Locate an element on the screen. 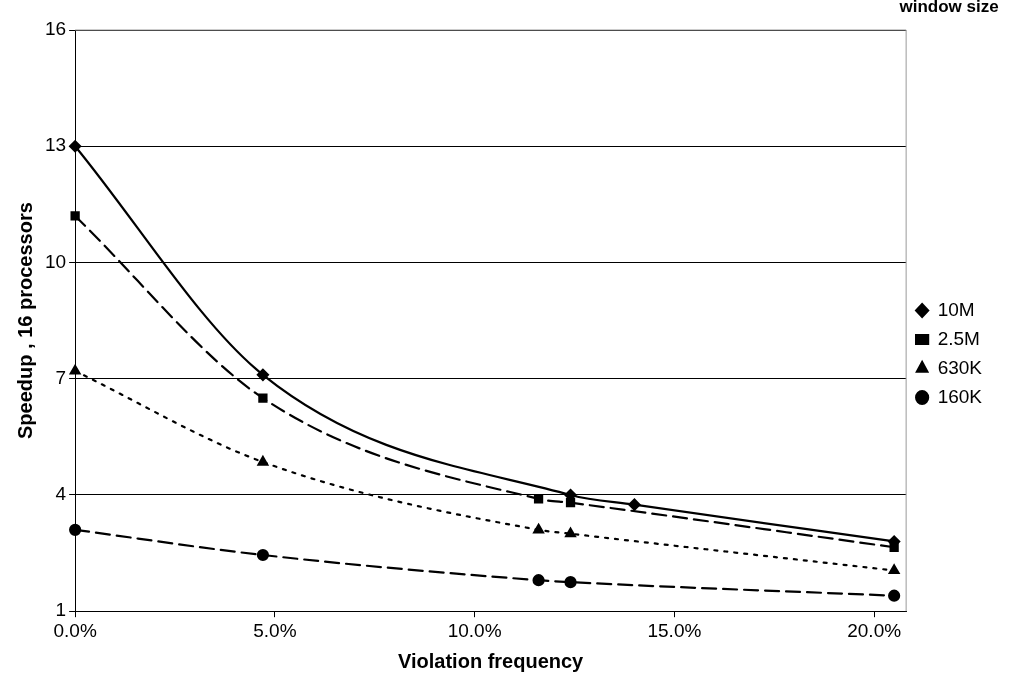 This screenshot has height=688, width=1012. legend-label: 630K is located at coordinates (960, 367).